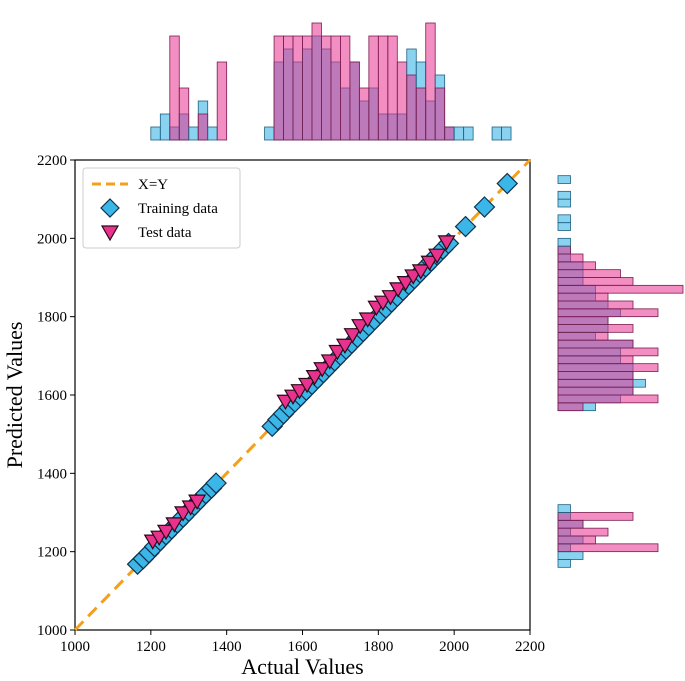  Describe the element at coordinates (52, 553) in the screenshot. I see `y-tick-label: 1200` at that location.